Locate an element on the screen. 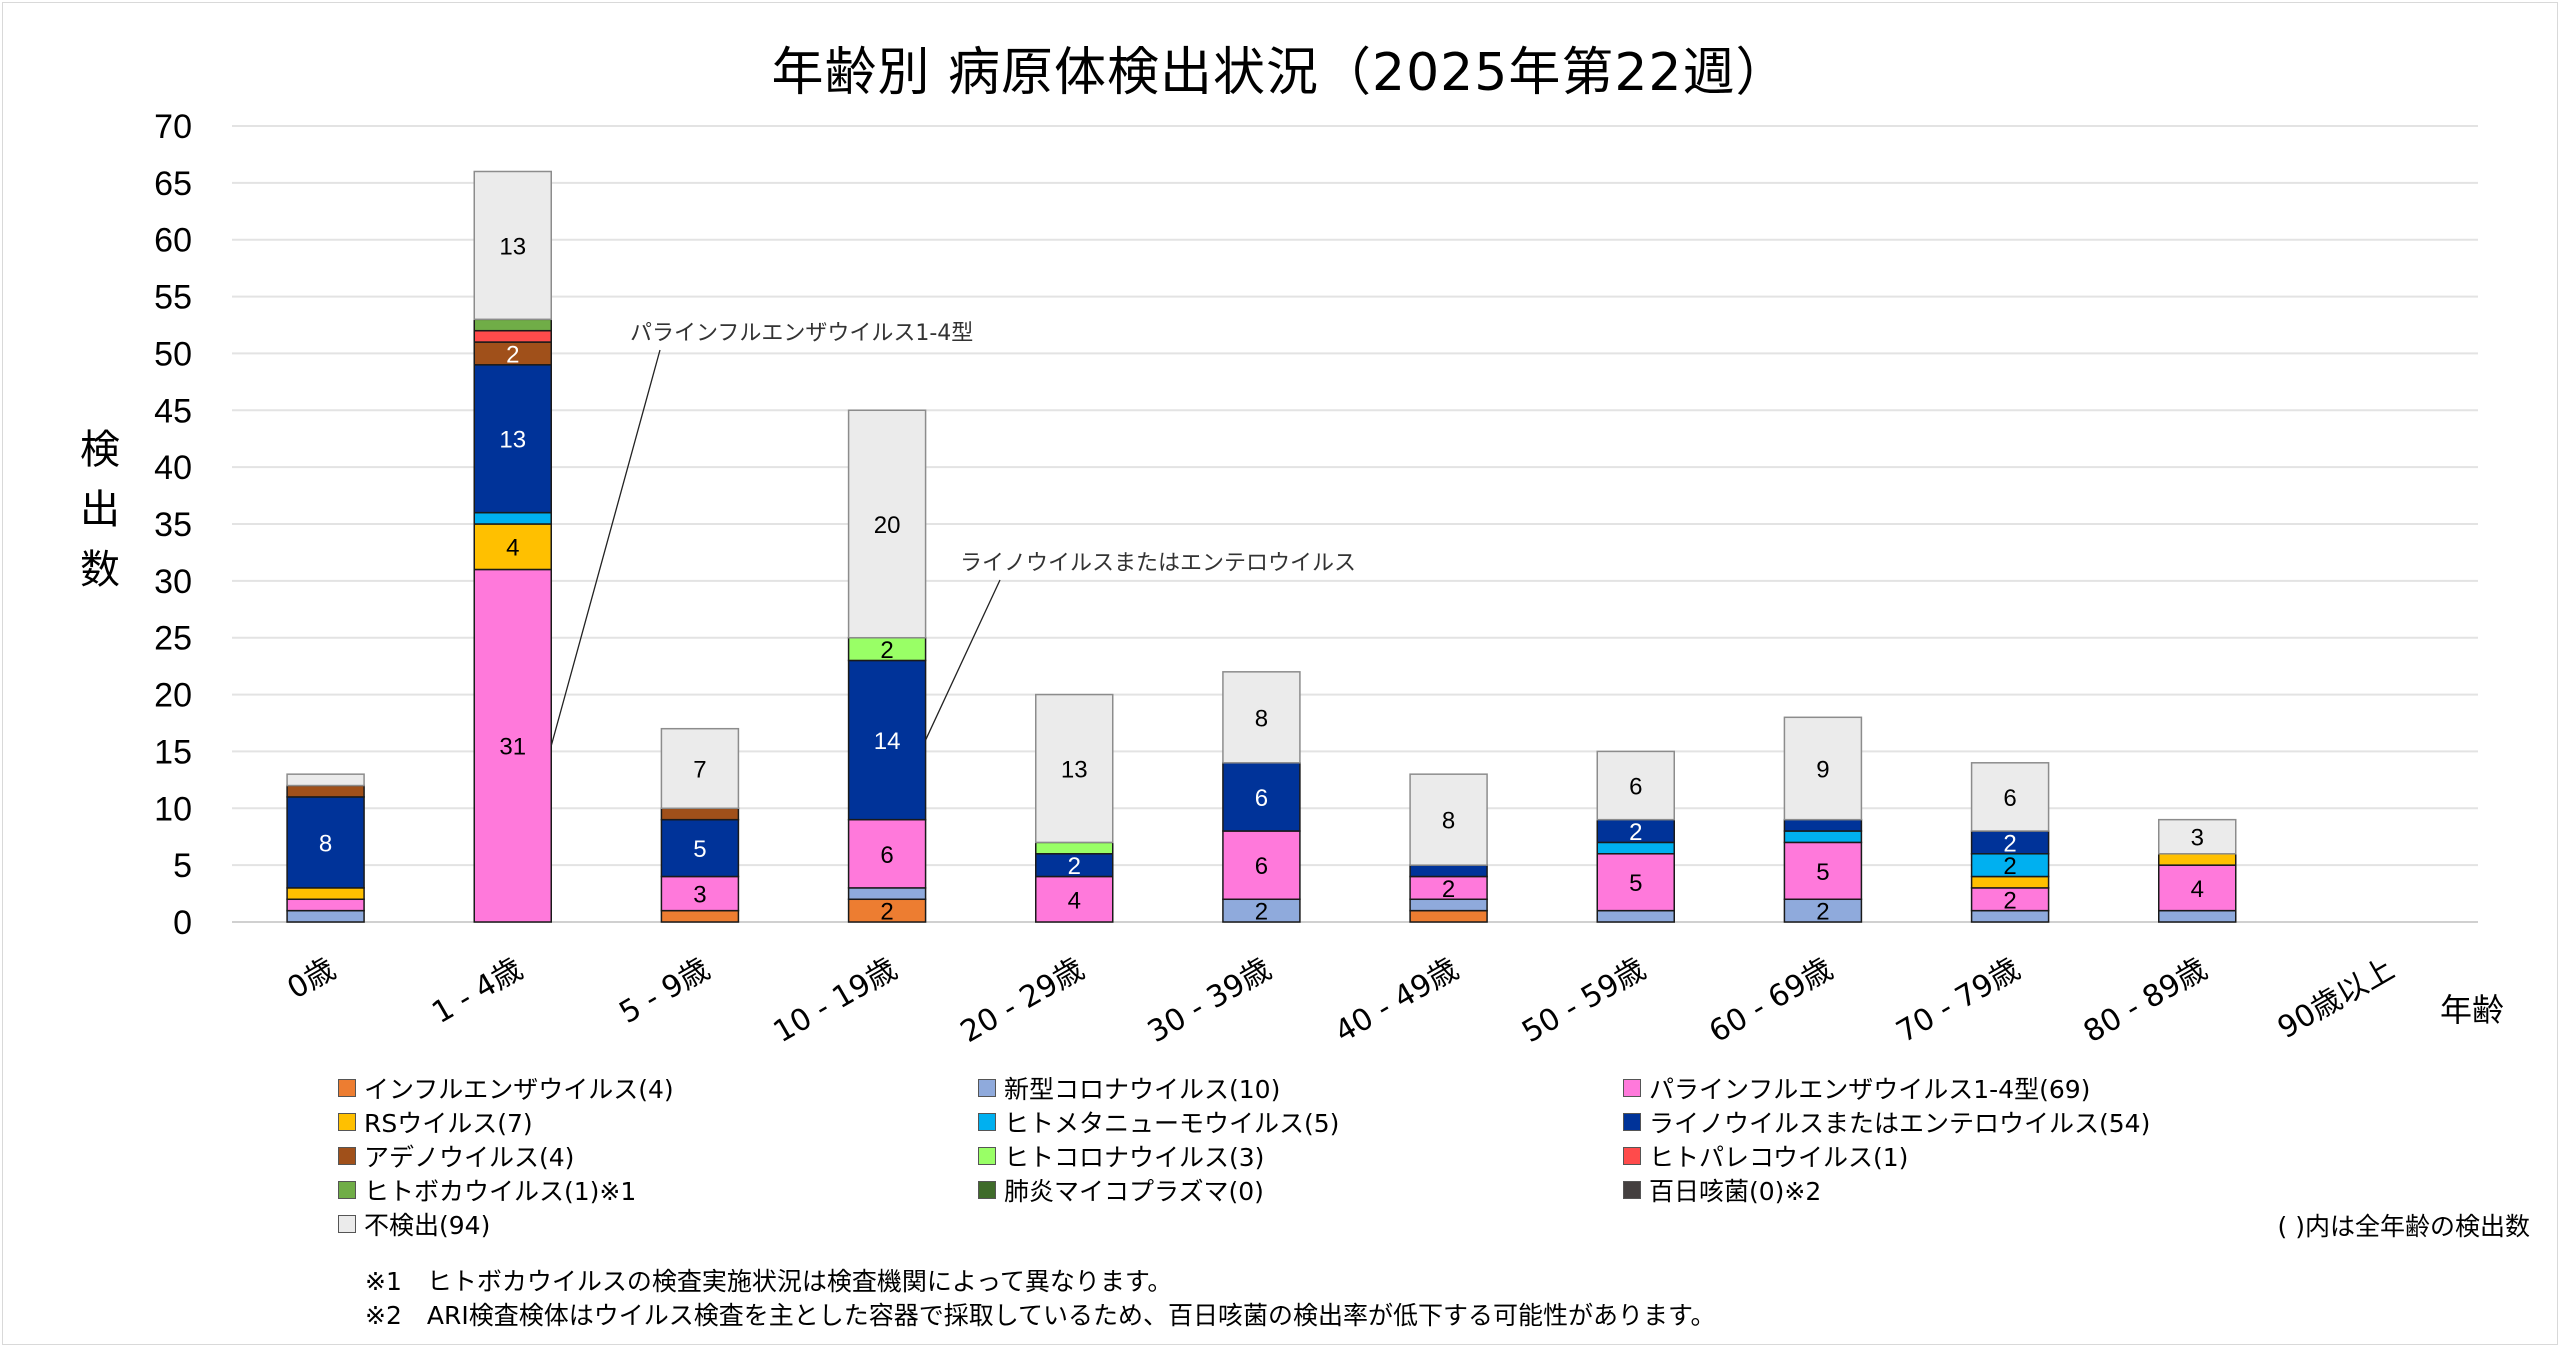  x-tick-label: 5 - 9歳 is located at coordinates (664, 991).